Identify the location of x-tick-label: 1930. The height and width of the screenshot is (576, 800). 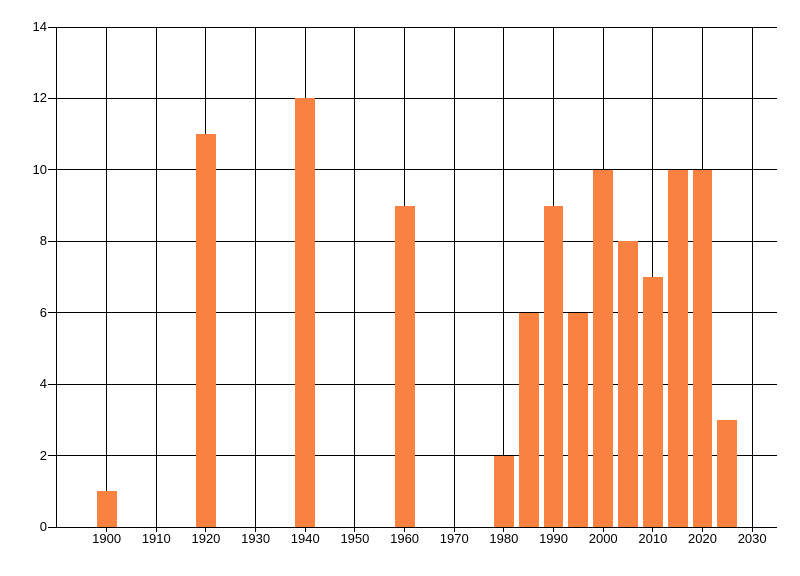
(256, 538).